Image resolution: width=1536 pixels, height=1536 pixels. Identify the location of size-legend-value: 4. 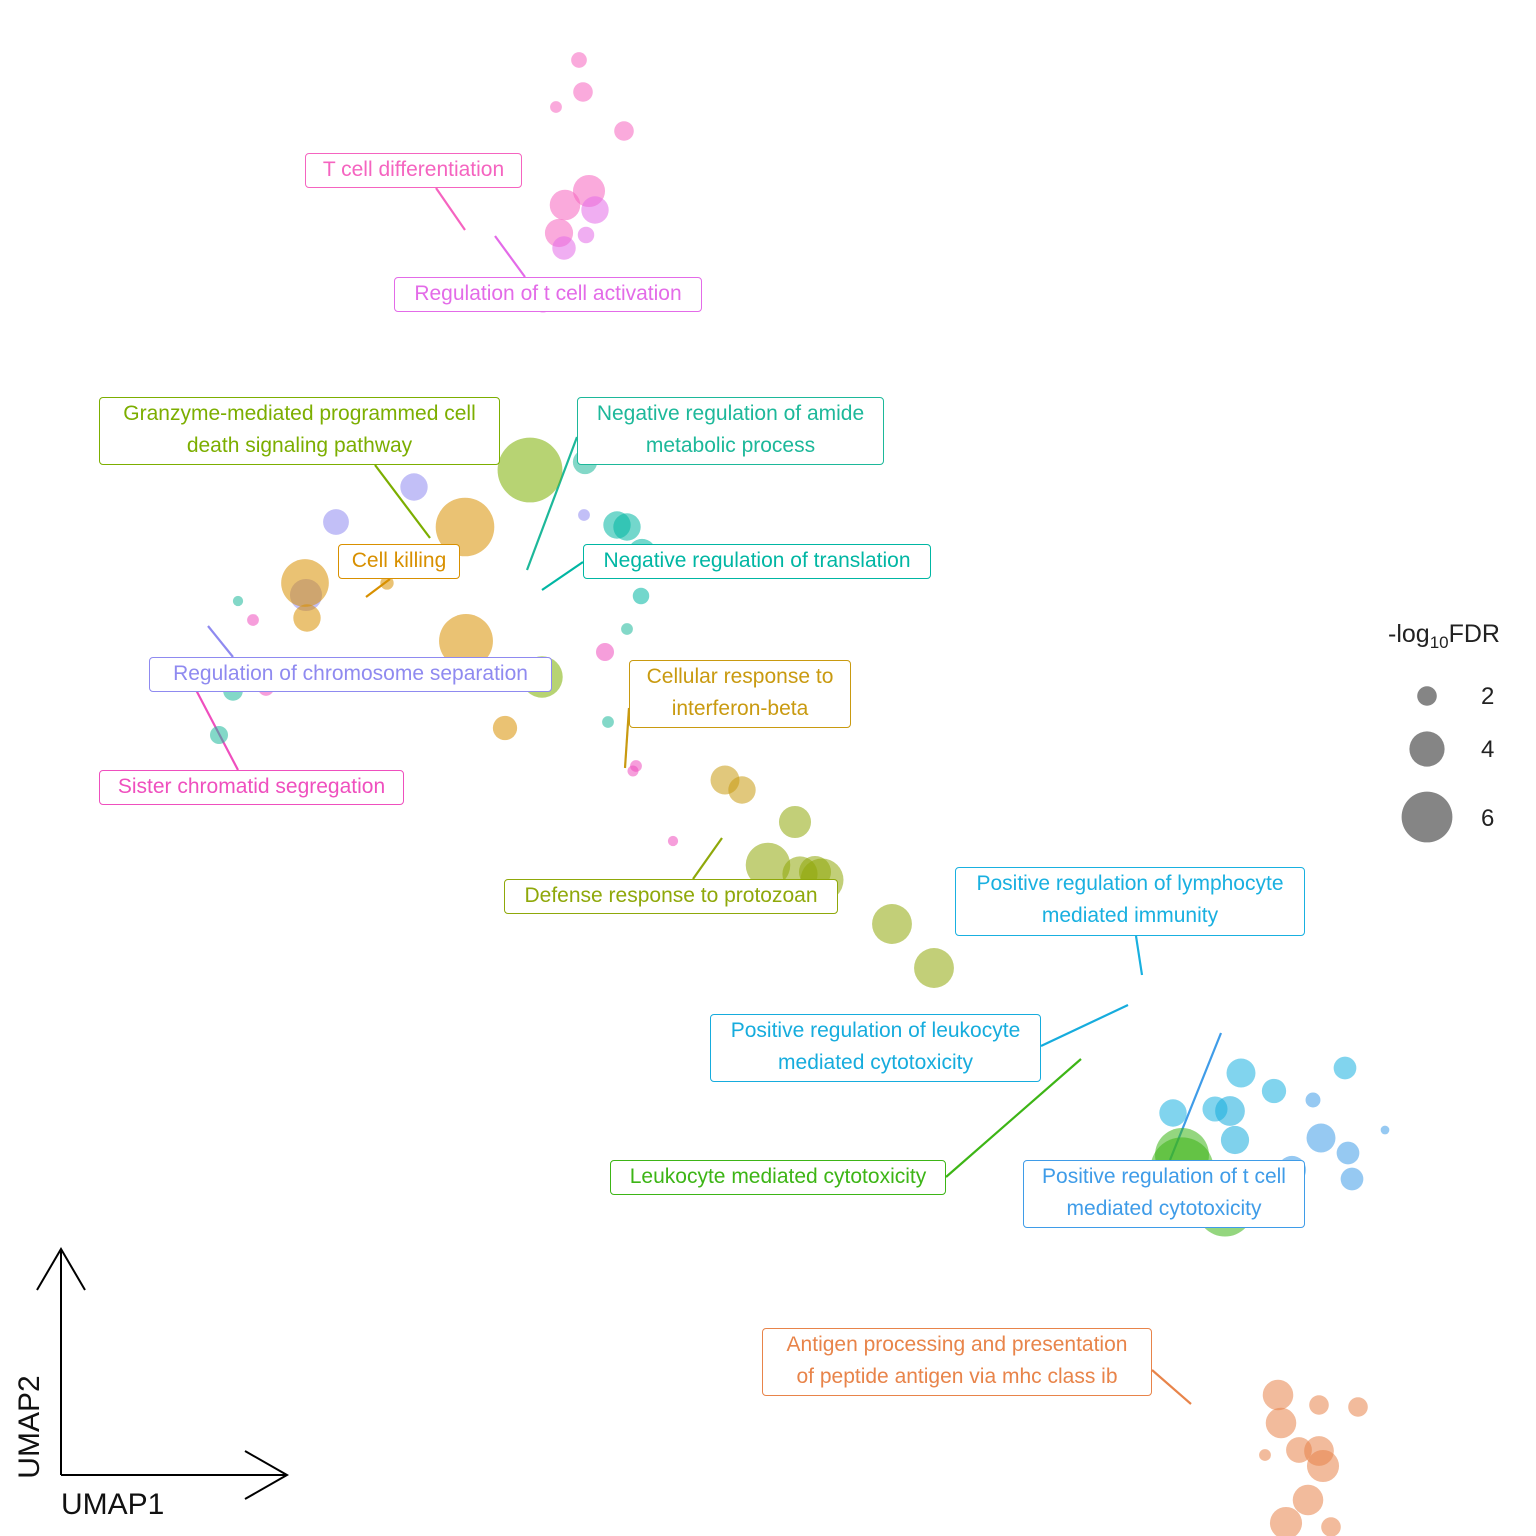
(1488, 749).